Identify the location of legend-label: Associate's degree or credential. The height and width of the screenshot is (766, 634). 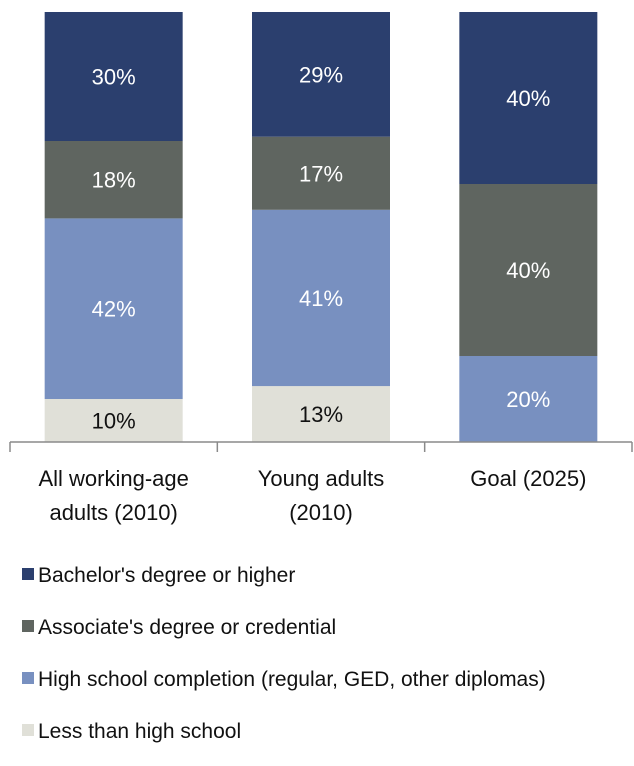
(187, 627).